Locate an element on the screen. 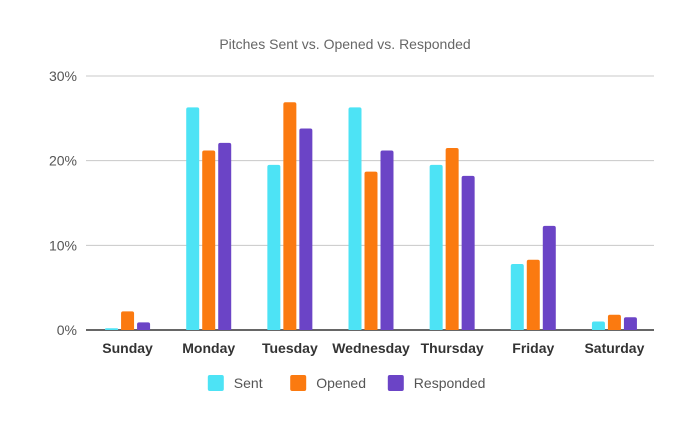 The width and height of the screenshot is (700, 430). bar-responded-saturday is located at coordinates (630, 323).